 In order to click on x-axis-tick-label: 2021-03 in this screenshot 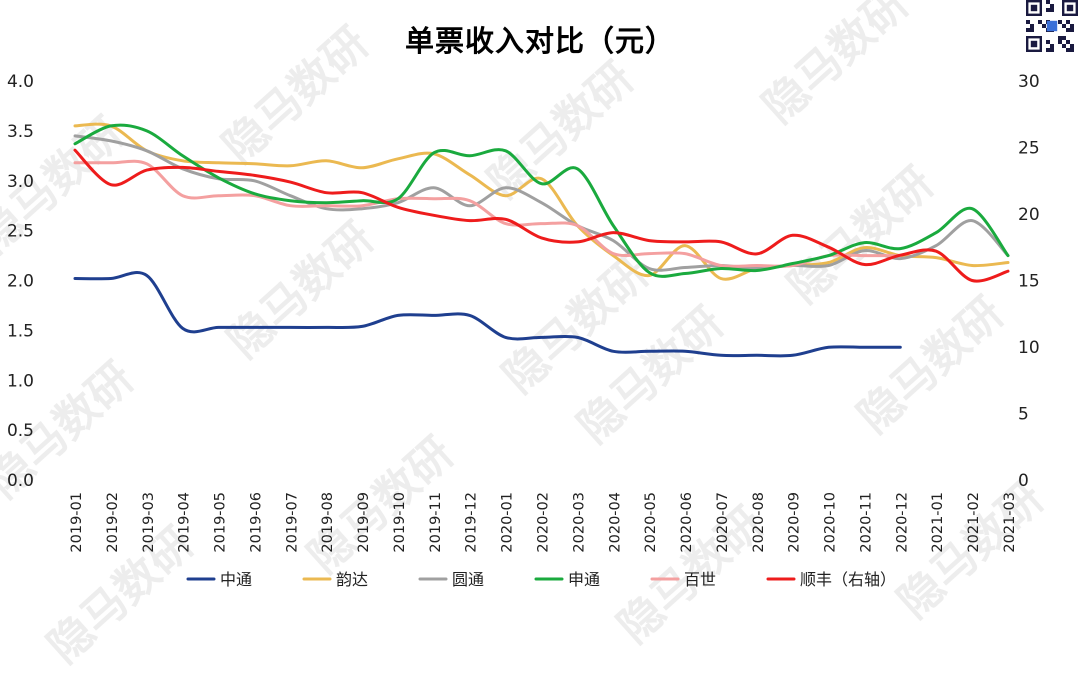, I will do `click(1010, 522)`.